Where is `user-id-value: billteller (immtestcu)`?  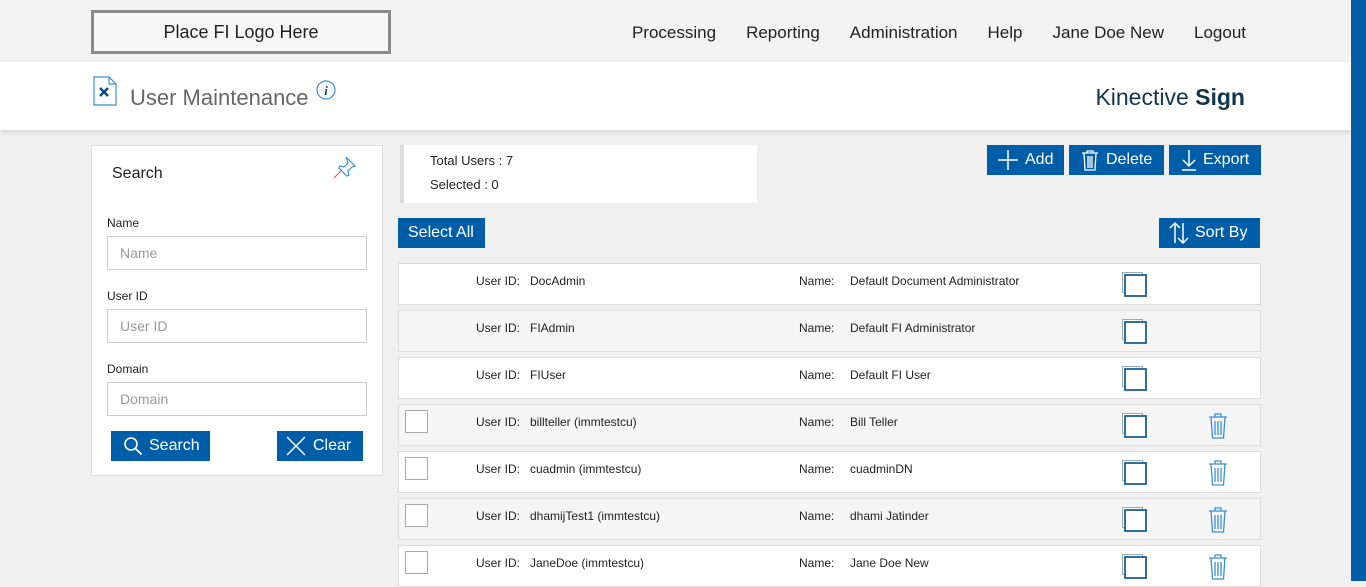 user-id-value: billteller (immtestcu) is located at coordinates (583, 422).